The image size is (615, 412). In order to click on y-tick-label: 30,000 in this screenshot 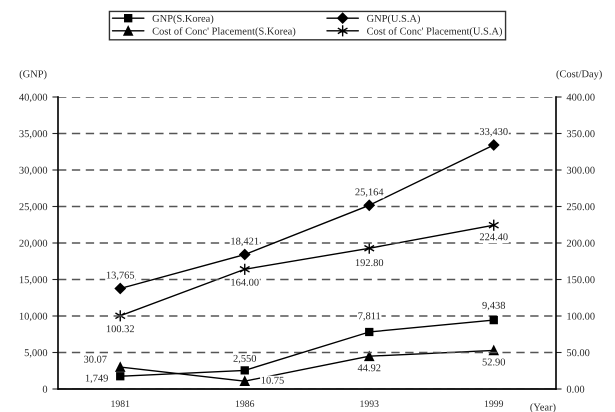, I will do `click(33, 171)`.